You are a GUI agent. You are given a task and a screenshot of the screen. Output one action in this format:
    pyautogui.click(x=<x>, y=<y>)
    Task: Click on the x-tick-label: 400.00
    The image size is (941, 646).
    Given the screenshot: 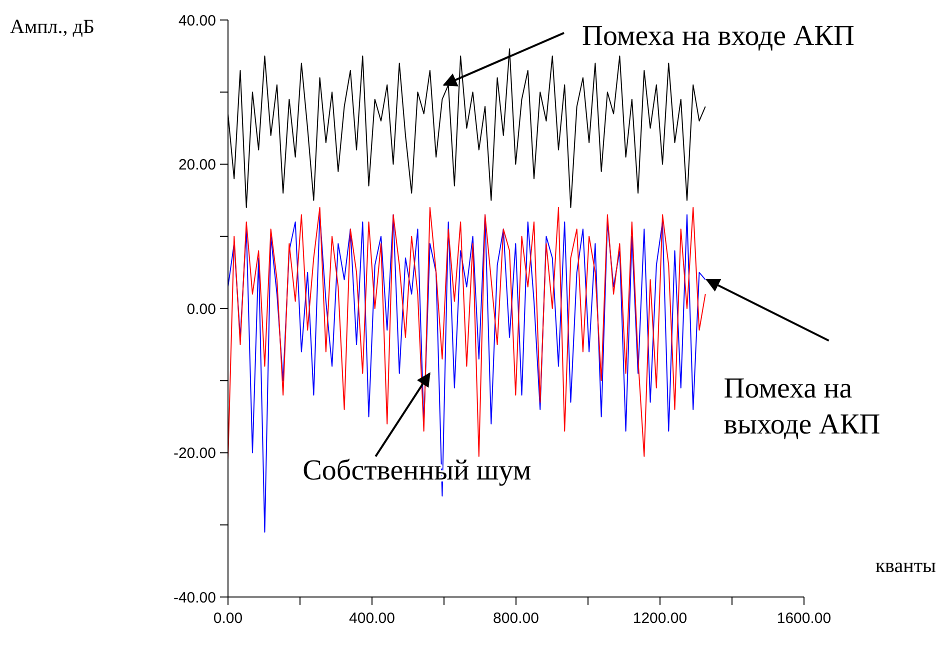 What is the action you would take?
    pyautogui.click(x=372, y=618)
    